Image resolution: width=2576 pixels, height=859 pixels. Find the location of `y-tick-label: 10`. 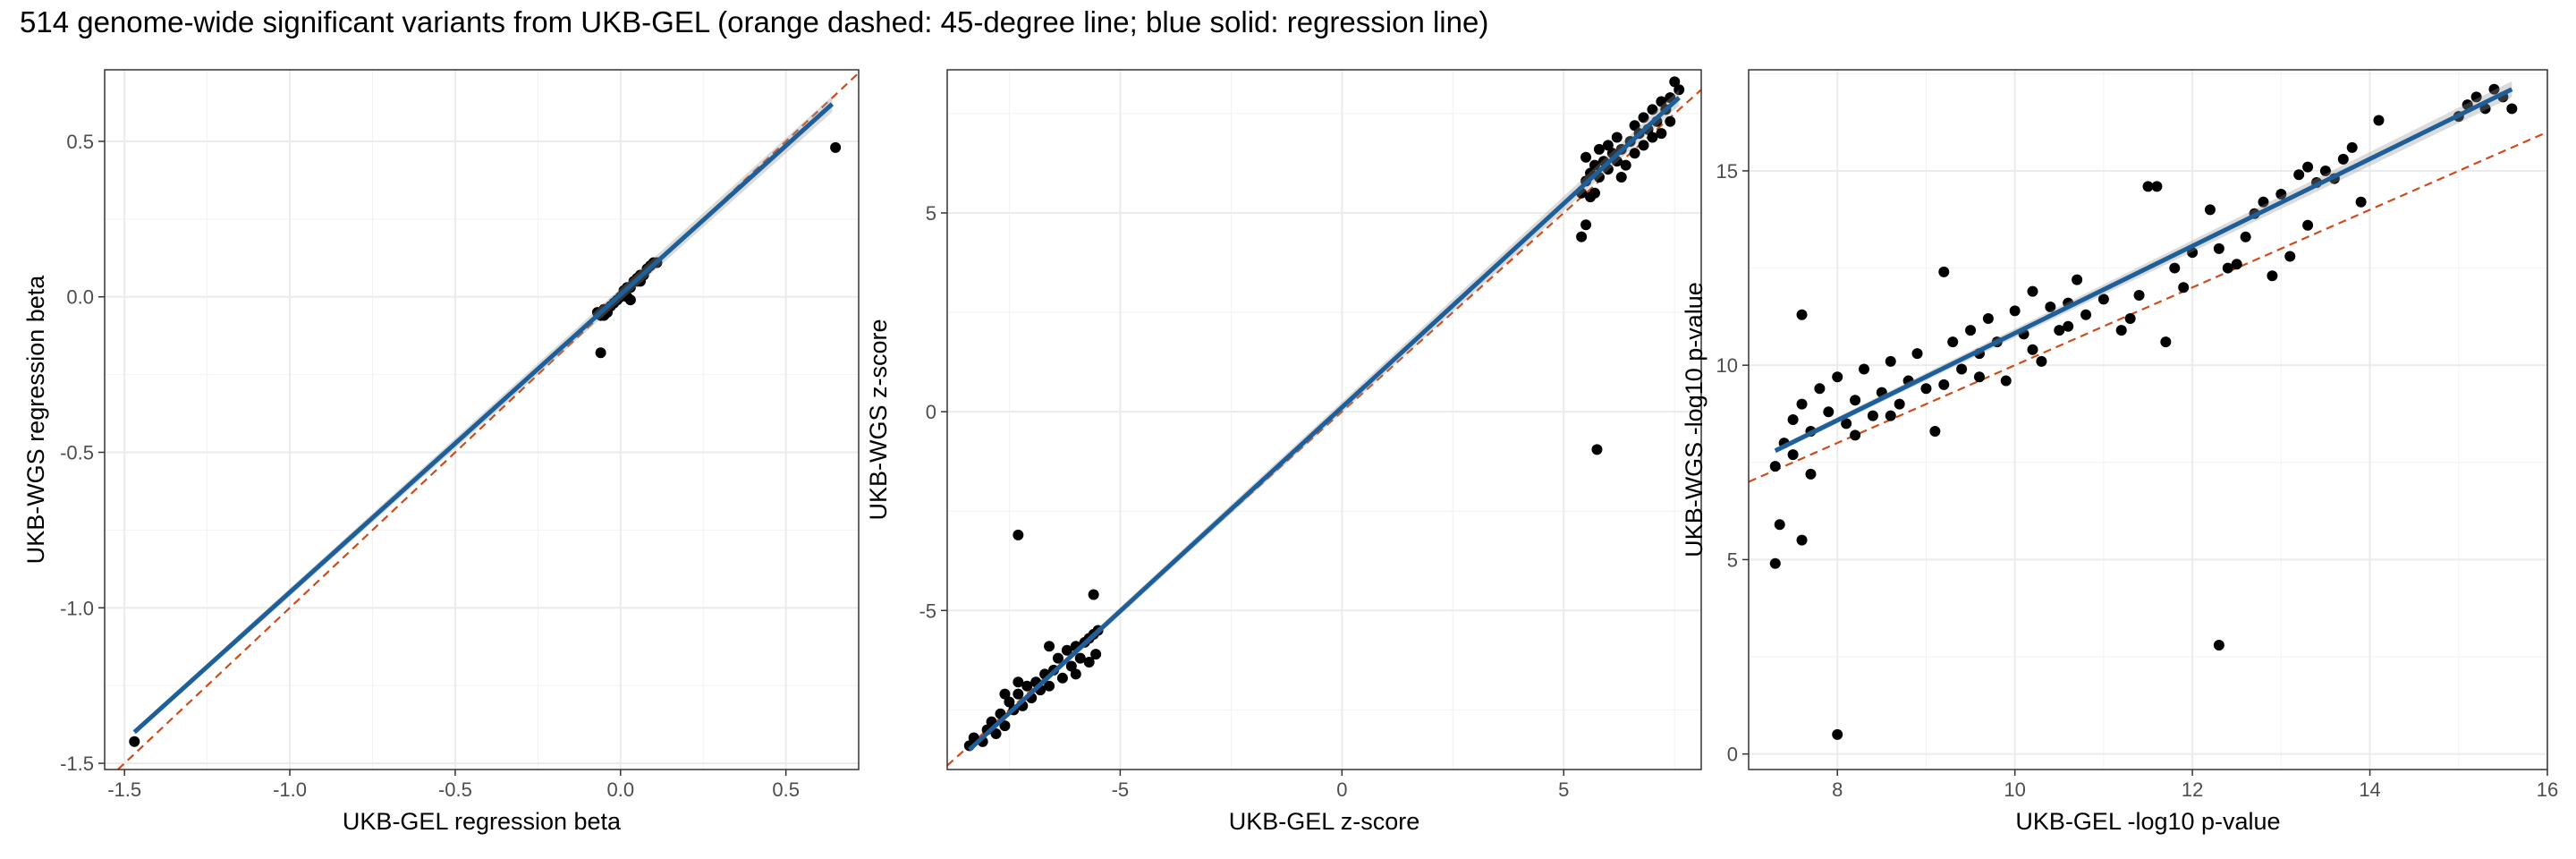

y-tick-label: 10 is located at coordinates (1727, 365).